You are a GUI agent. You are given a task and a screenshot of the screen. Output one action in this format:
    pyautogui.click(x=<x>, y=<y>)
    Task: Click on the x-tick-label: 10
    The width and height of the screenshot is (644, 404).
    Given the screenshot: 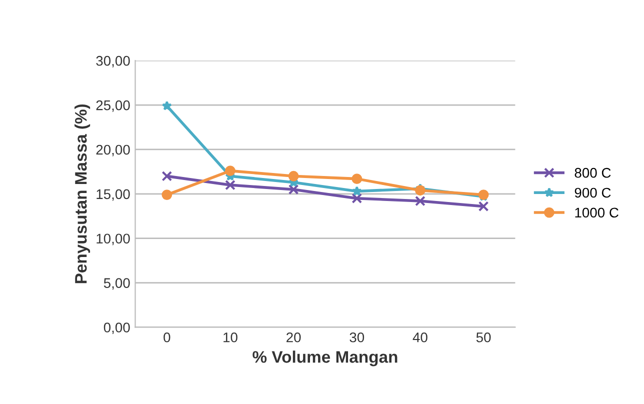 What is the action you would take?
    pyautogui.click(x=231, y=337)
    